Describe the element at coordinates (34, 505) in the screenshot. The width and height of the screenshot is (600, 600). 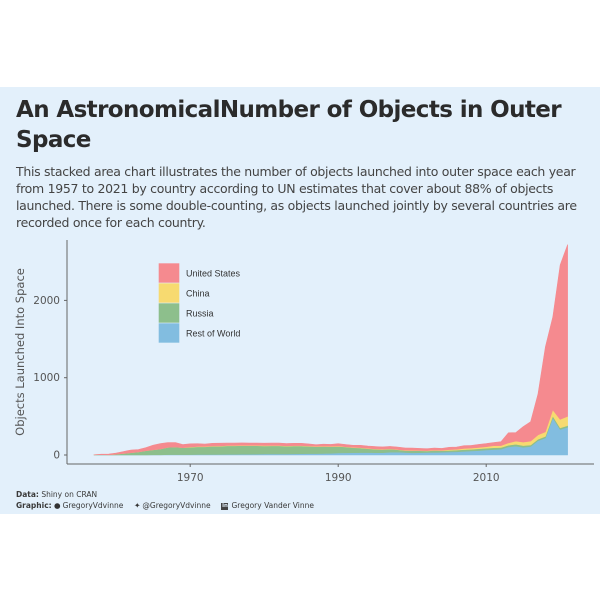
I see `graphic-label: Graphic:` at that location.